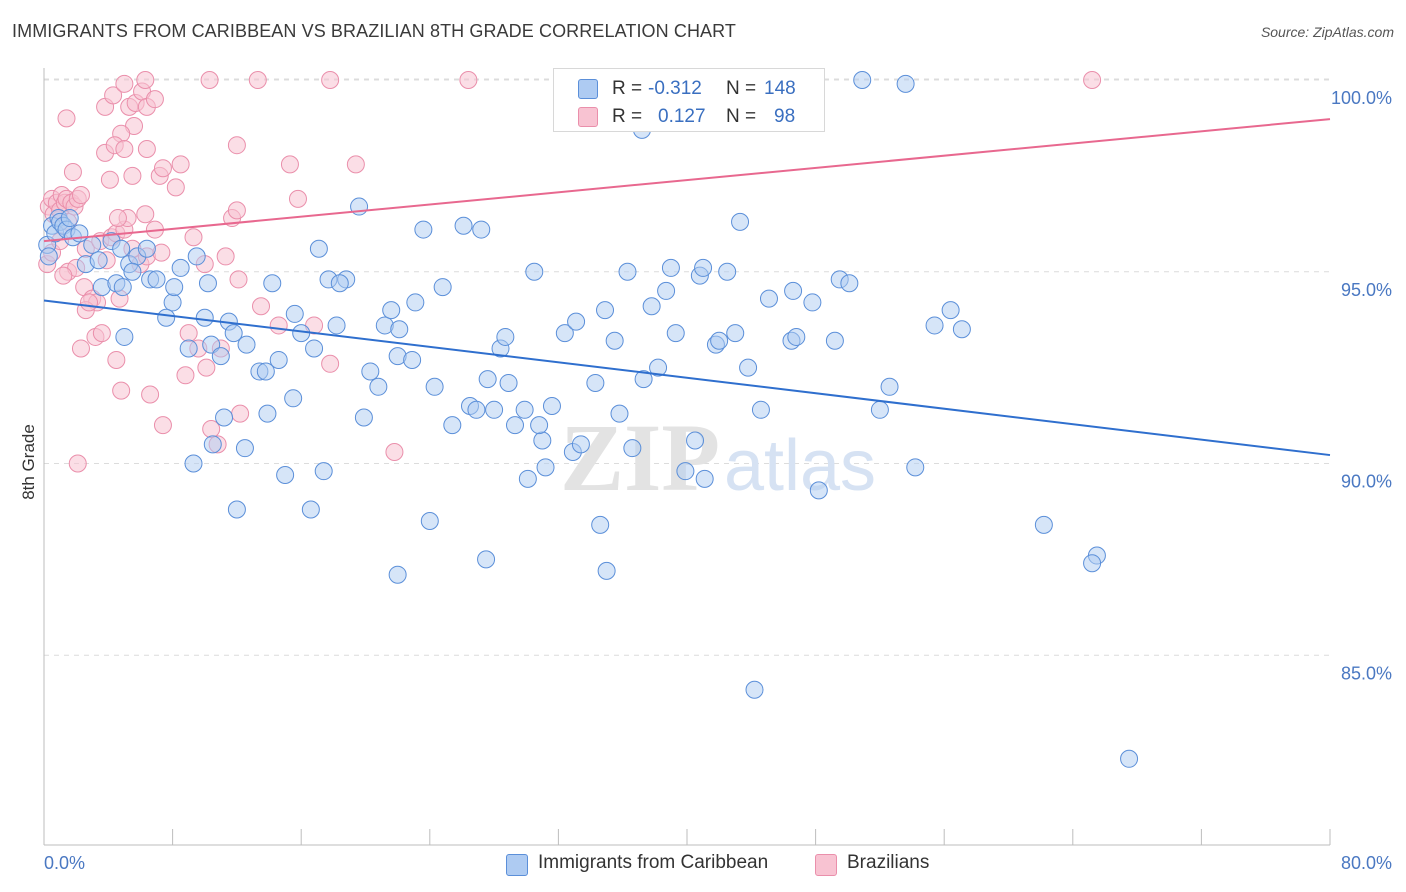 This screenshot has height=892, width=1406. What do you see at coordinates (675, 88) in the screenshot?
I see `legend-r-value: -0.312` at bounding box center [675, 88].